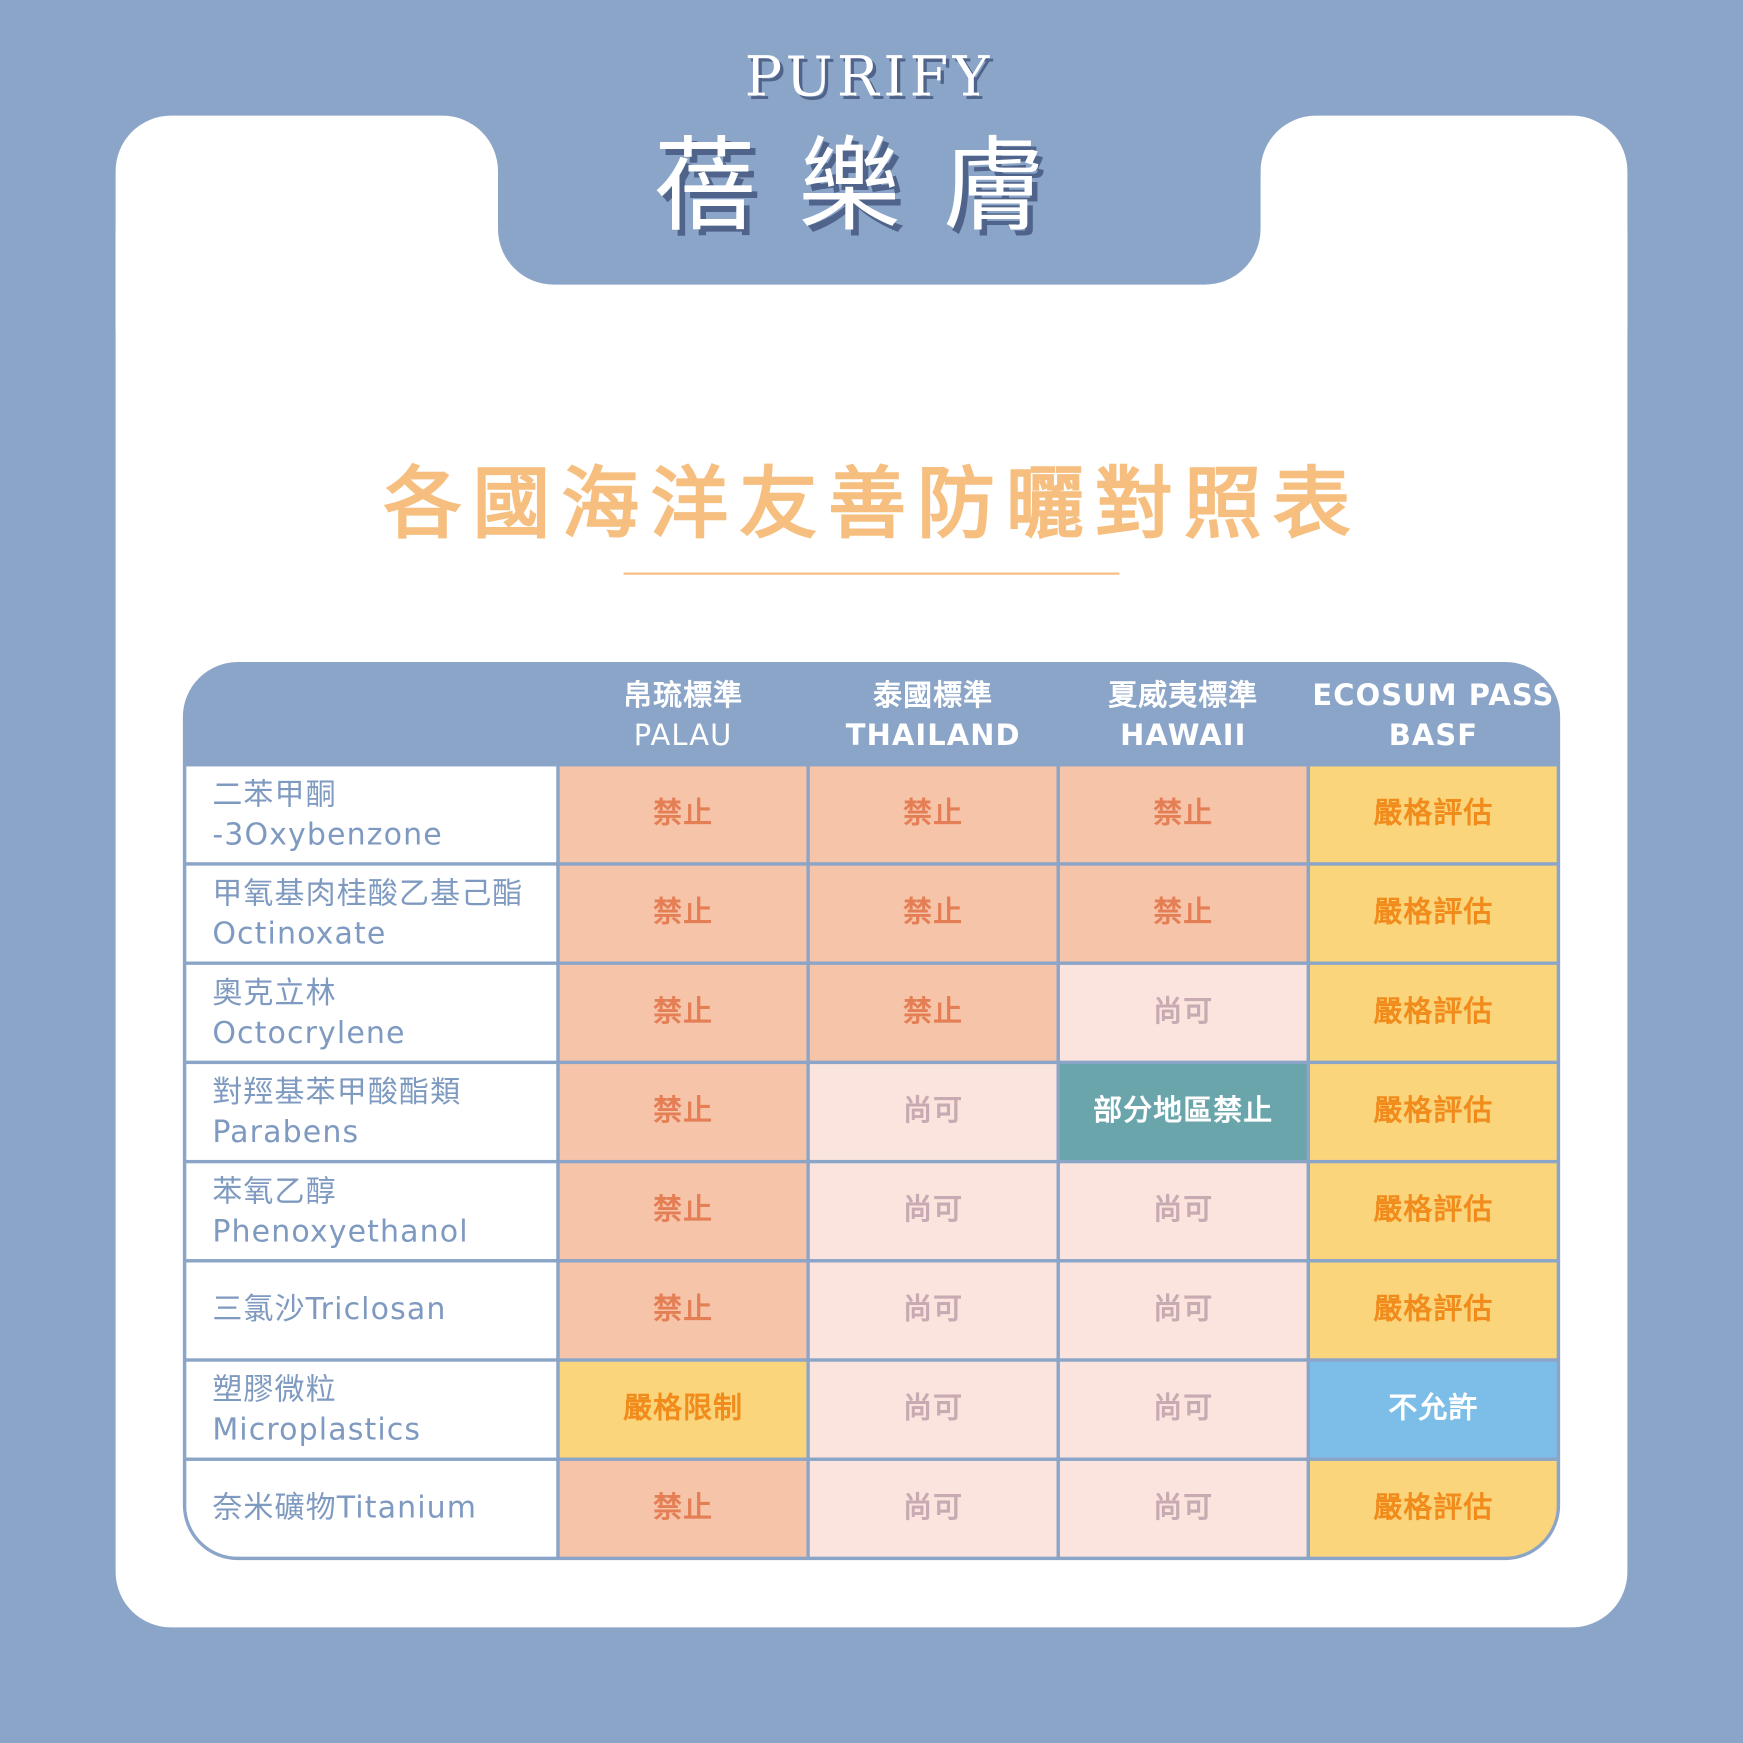  I want to click on row-label: Phenoxyethanol, so click(340, 1231).